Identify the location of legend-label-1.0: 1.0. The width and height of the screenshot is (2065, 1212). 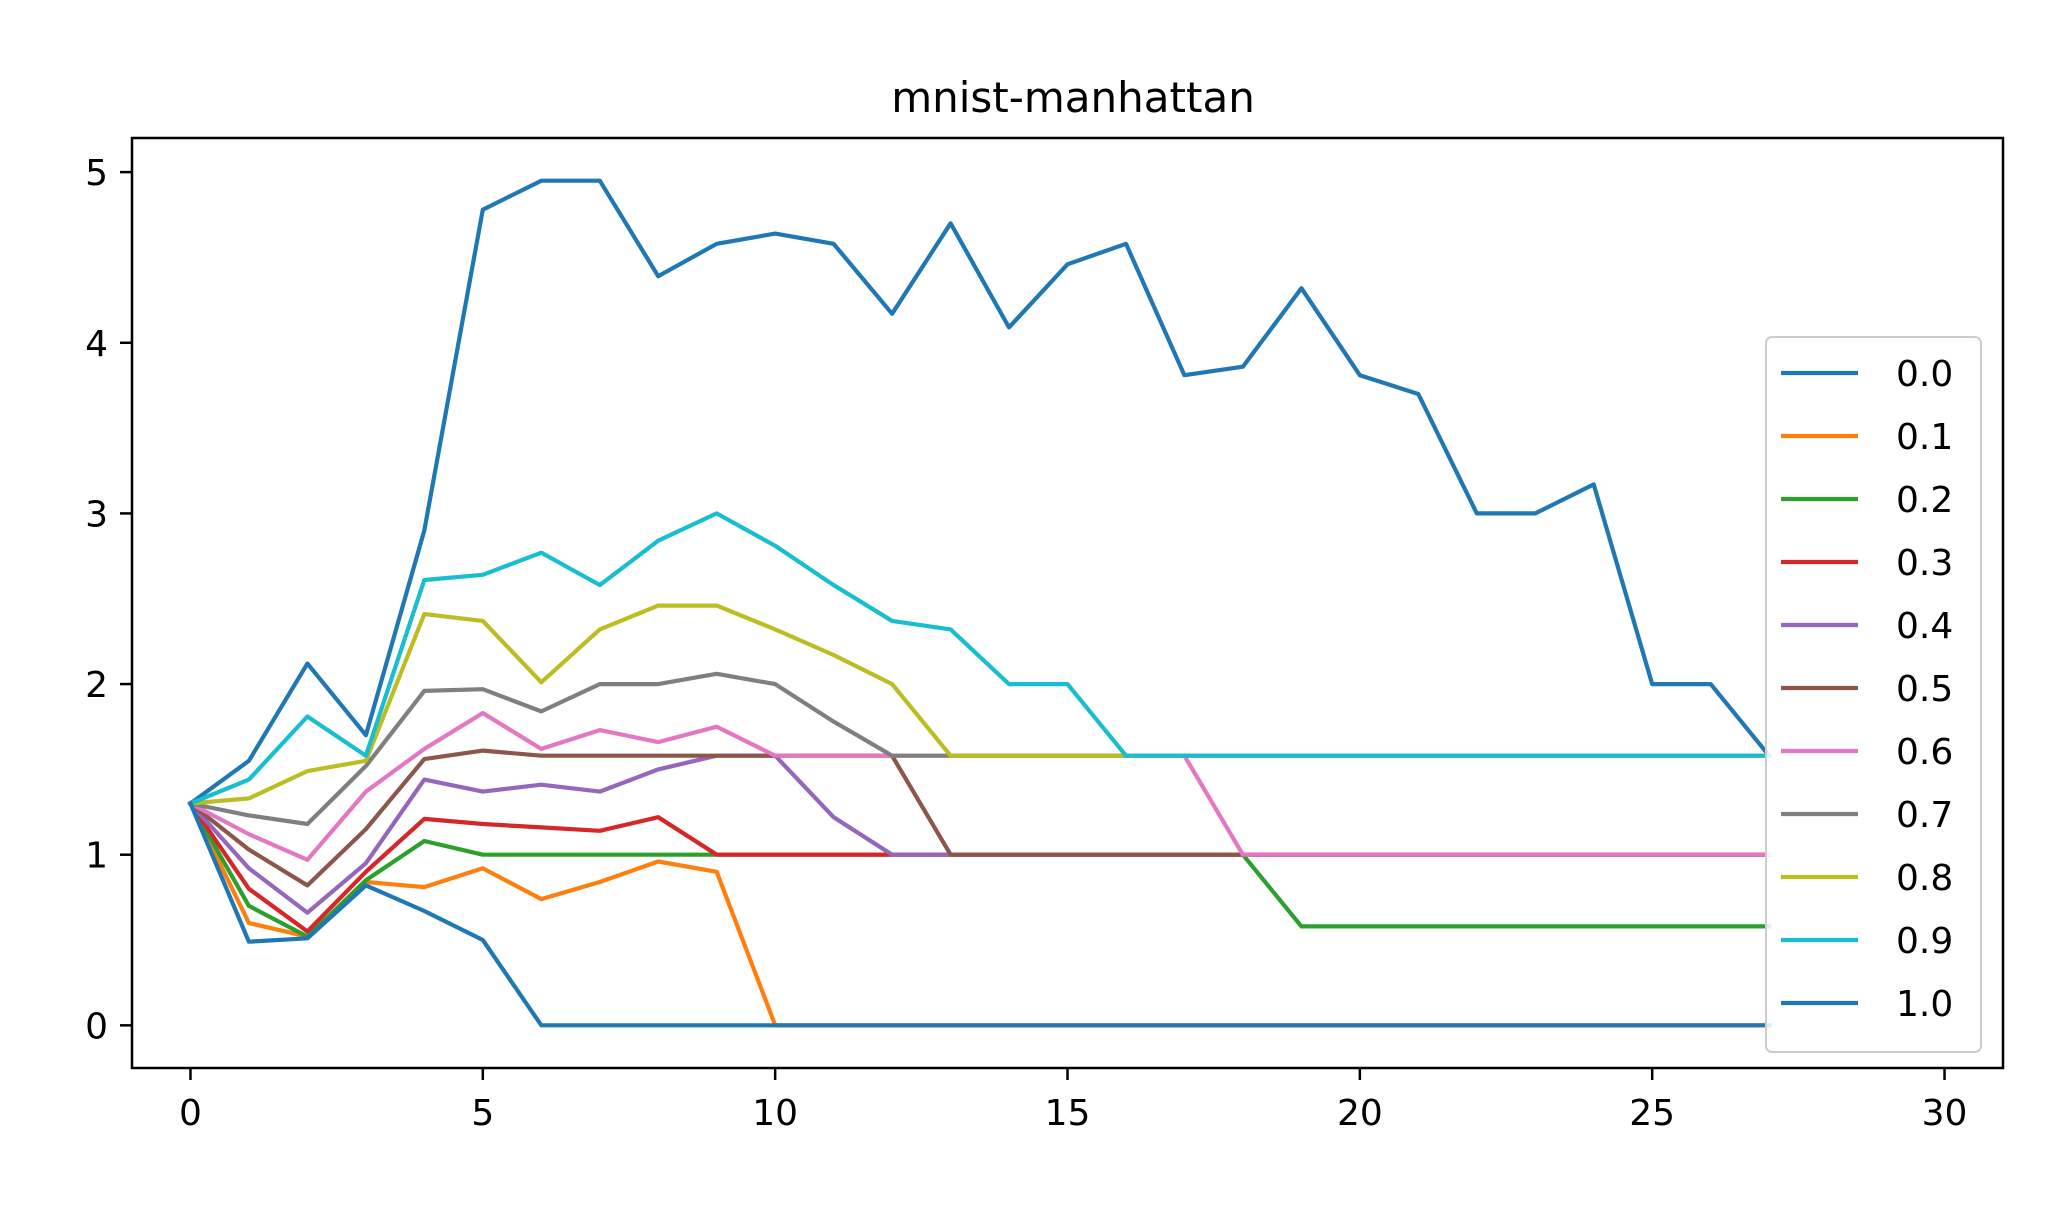
(1924, 1004).